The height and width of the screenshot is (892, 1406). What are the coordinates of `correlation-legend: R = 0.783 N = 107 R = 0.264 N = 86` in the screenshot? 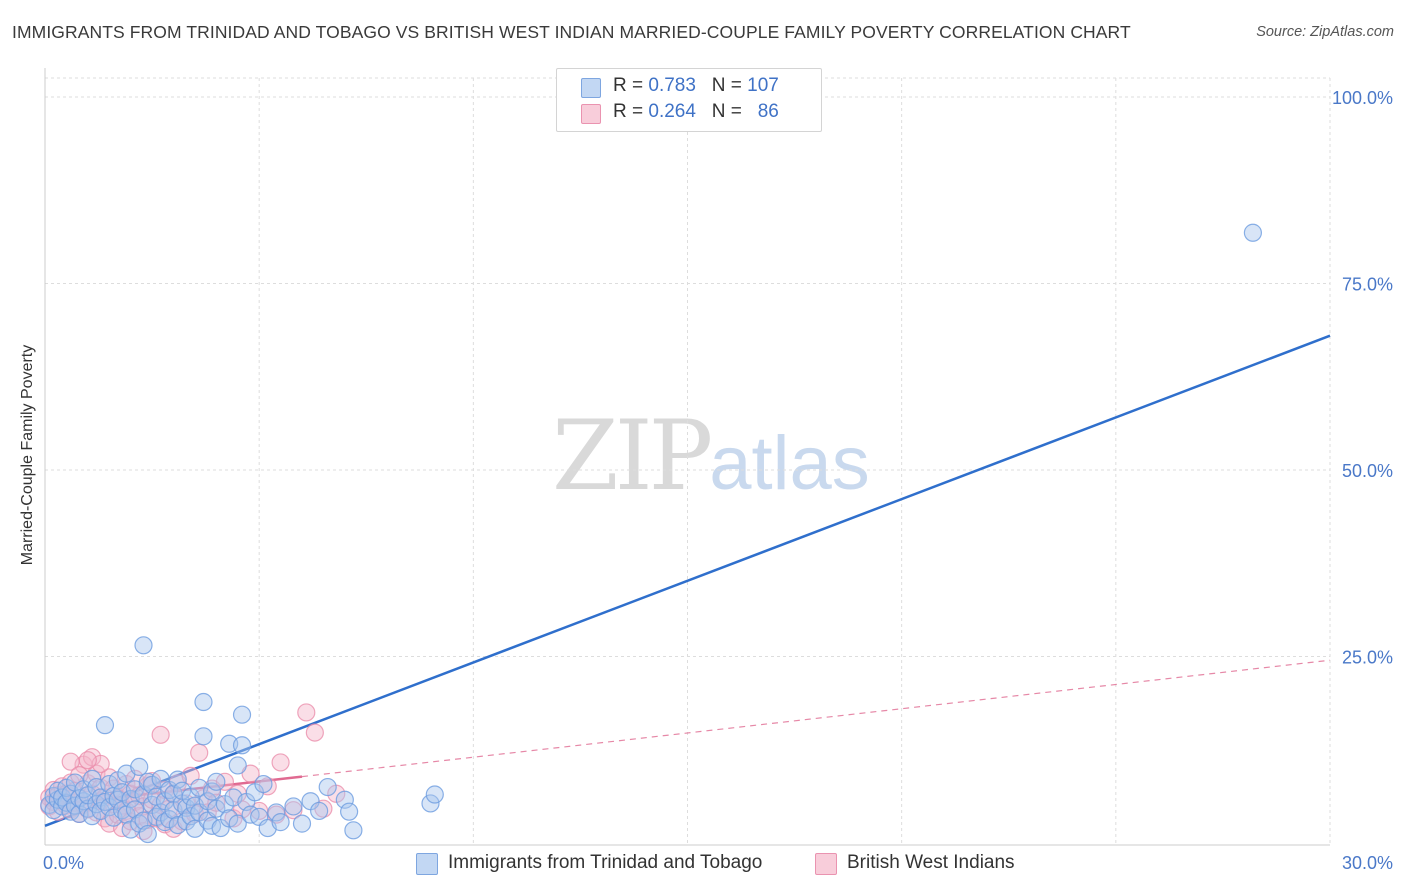 It's located at (689, 100).